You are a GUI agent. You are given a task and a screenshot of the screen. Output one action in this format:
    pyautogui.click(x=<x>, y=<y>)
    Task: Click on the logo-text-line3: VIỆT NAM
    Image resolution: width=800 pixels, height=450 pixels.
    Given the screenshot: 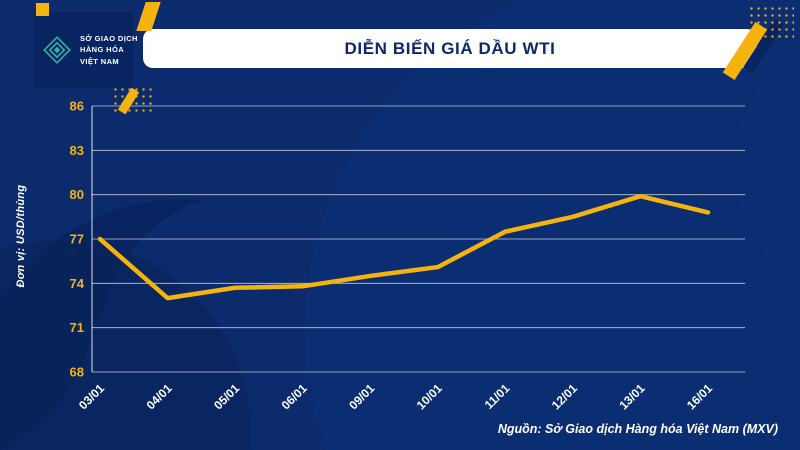 What is the action you would take?
    pyautogui.click(x=100, y=61)
    